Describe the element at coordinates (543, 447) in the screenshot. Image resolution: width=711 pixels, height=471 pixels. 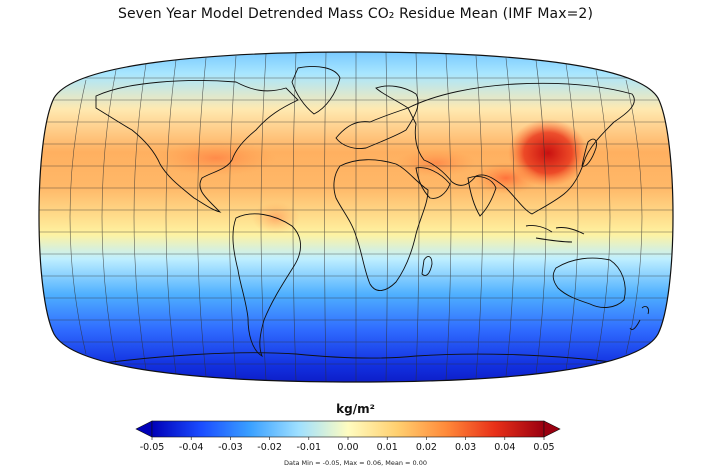
I see `colorbar-tick-label: 0.05` at that location.